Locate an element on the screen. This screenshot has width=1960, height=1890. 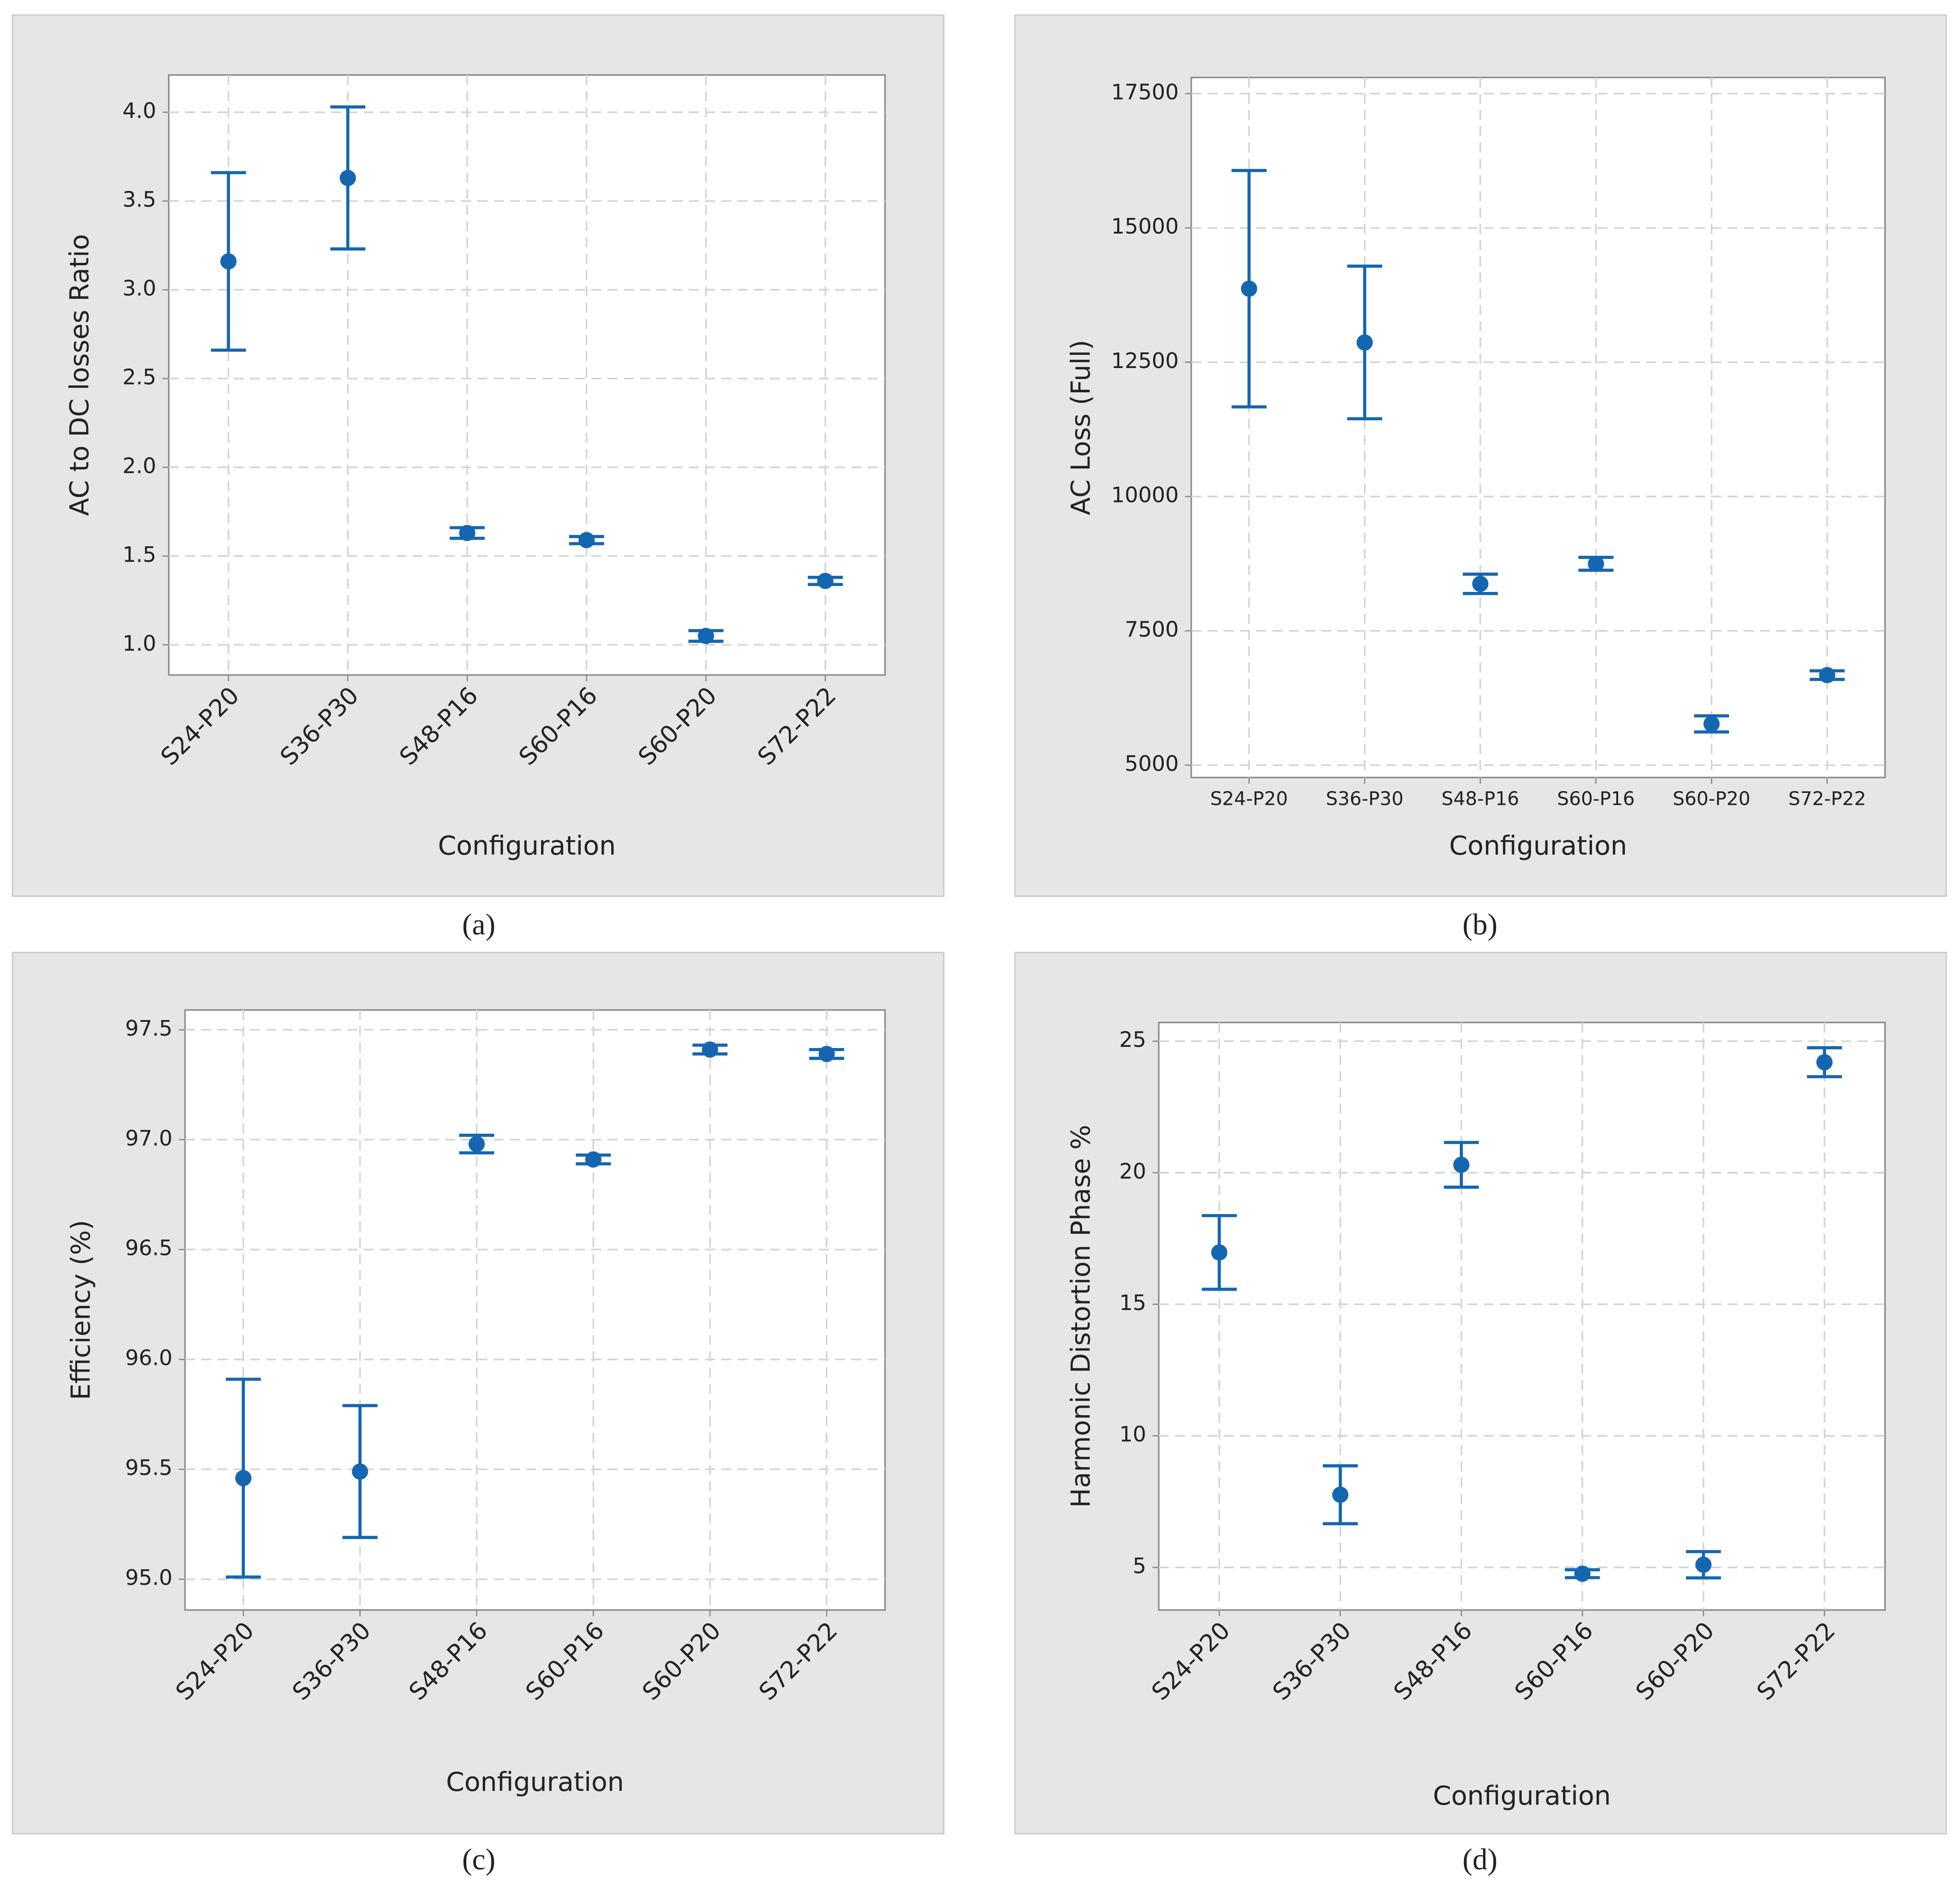
y-axis-label: Harmonic Distortion Phase % is located at coordinates (1081, 1316).